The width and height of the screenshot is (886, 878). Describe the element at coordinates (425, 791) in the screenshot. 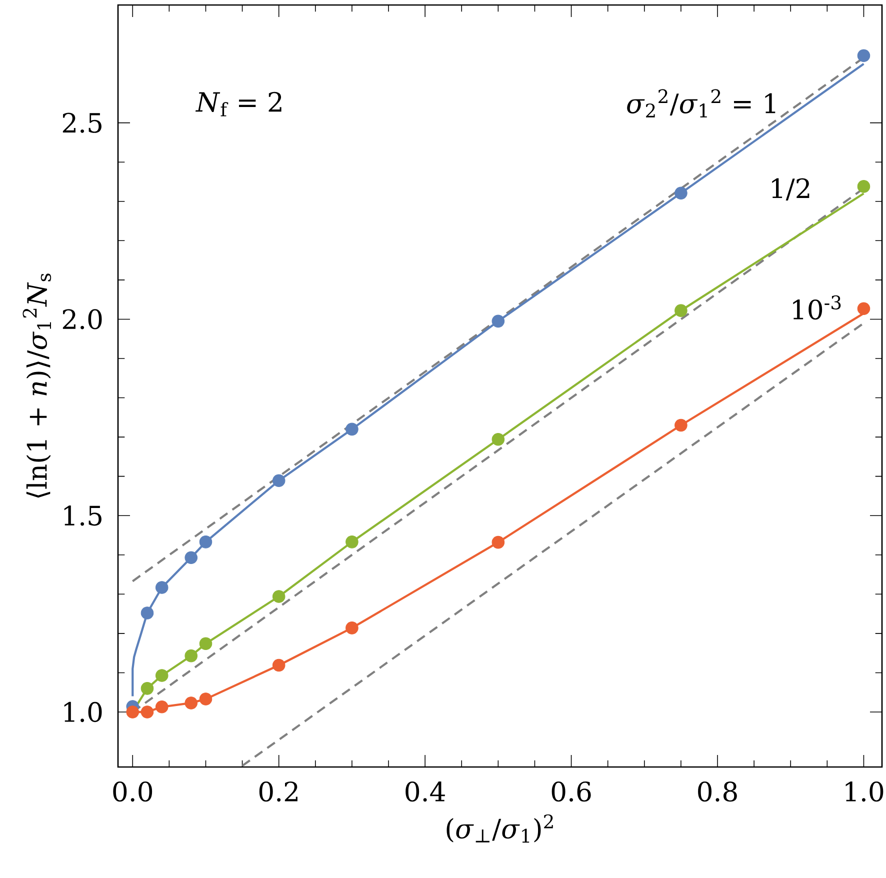

I see `x-tick-label: 0.4` at that location.